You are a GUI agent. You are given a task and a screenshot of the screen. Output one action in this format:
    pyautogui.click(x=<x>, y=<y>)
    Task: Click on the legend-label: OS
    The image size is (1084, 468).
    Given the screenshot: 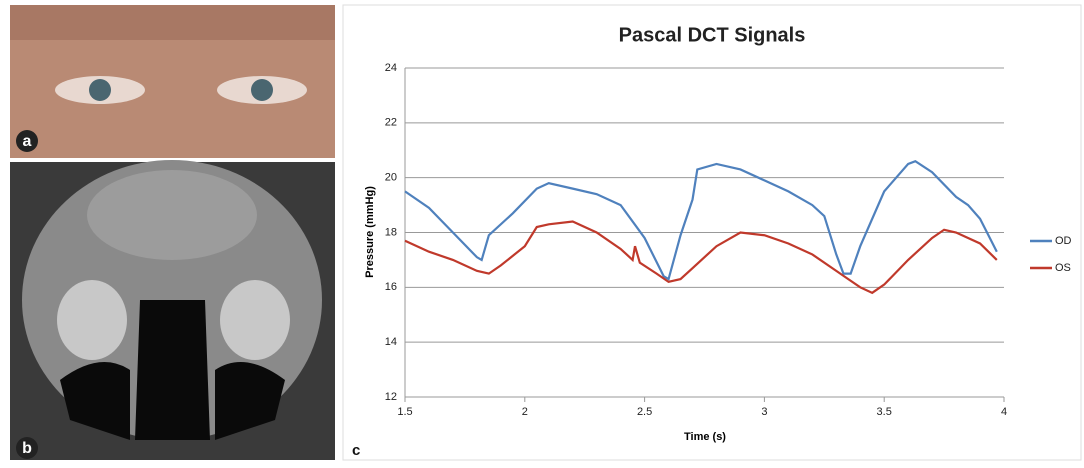 What is the action you would take?
    pyautogui.click(x=1063, y=268)
    